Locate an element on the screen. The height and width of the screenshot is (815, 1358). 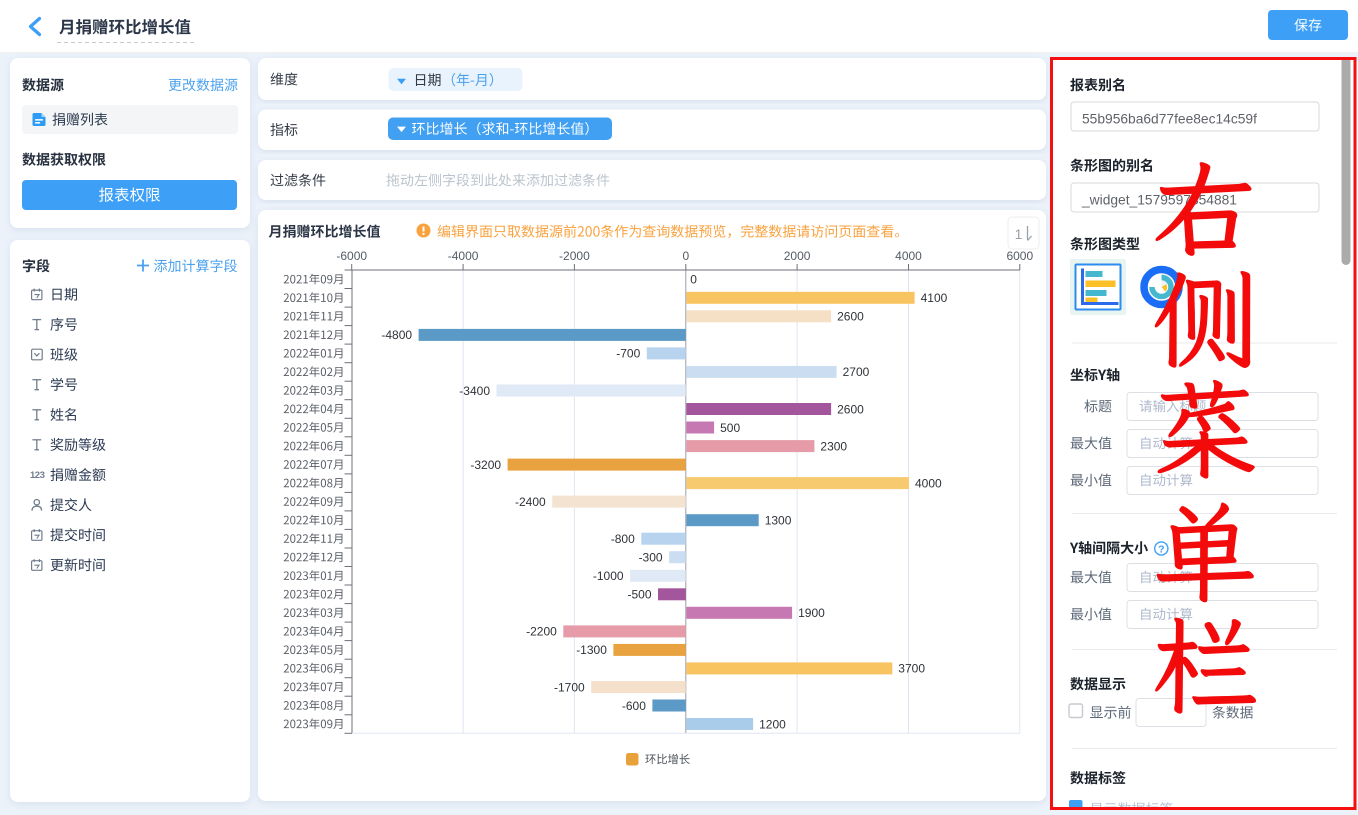
svg-text: 1900 is located at coordinates (811, 613).